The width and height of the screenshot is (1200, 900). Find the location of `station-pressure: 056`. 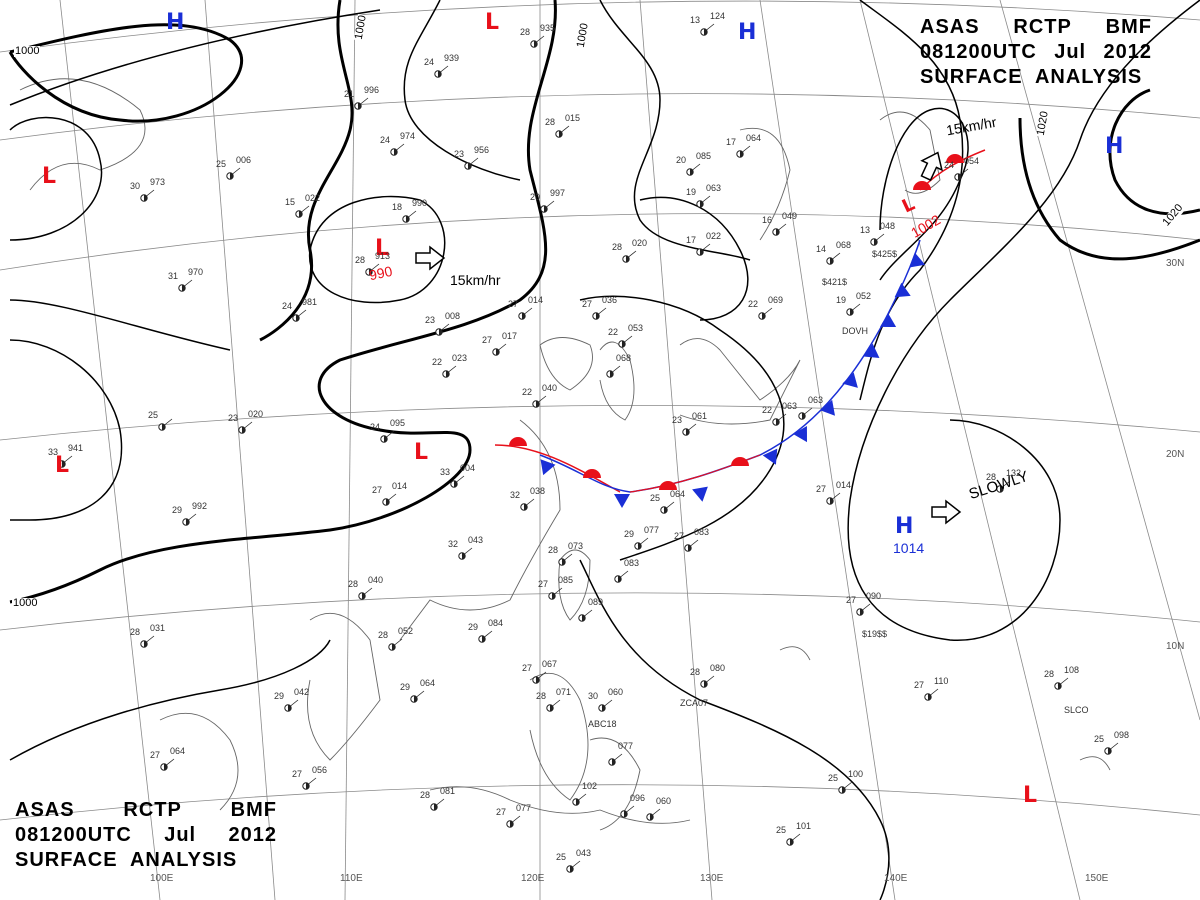

station-pressure: 056 is located at coordinates (320, 770).